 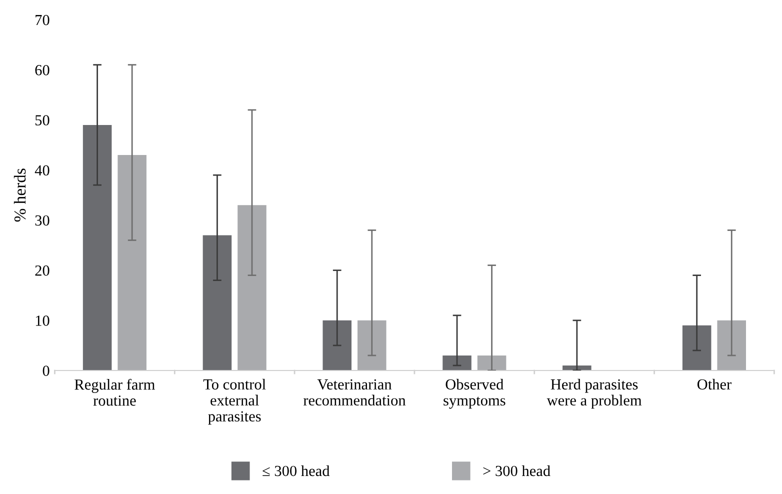 What do you see at coordinates (234, 401) in the screenshot?
I see `x-tick-label: To control external parasites` at bounding box center [234, 401].